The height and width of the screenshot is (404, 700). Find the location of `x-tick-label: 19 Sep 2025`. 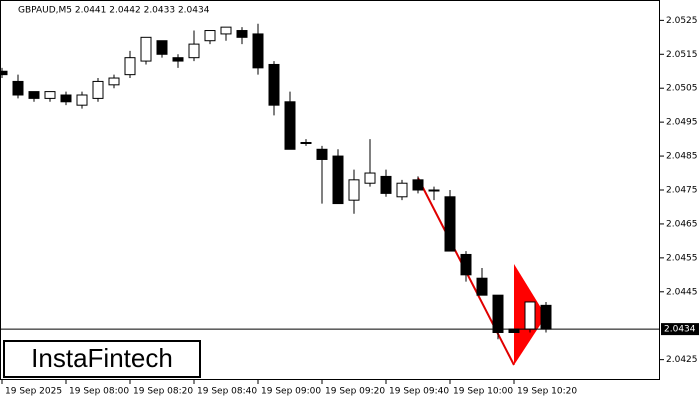

x-tick-label: 19 Sep 2025 is located at coordinates (33, 392).